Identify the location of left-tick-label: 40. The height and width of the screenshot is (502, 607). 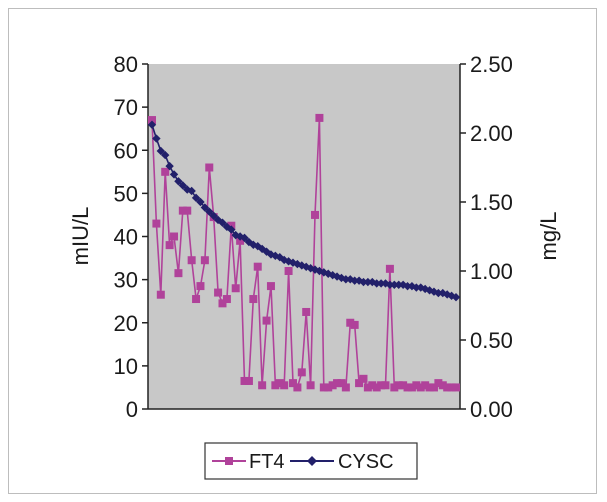
(126, 237).